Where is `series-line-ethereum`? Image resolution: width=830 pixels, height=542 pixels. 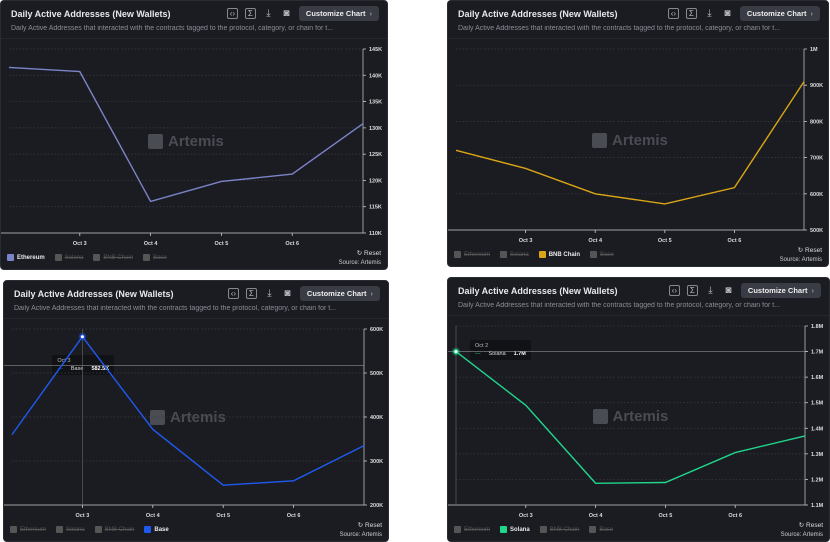 series-line-ethereum is located at coordinates (186, 134).